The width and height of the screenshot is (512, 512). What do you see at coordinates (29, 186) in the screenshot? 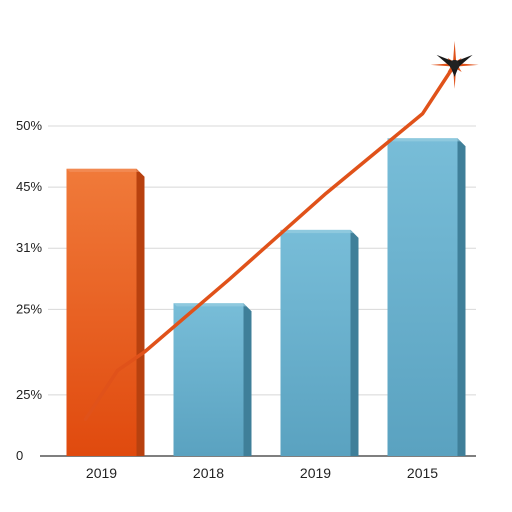
I see `y-tick-label: 45%` at bounding box center [29, 186].